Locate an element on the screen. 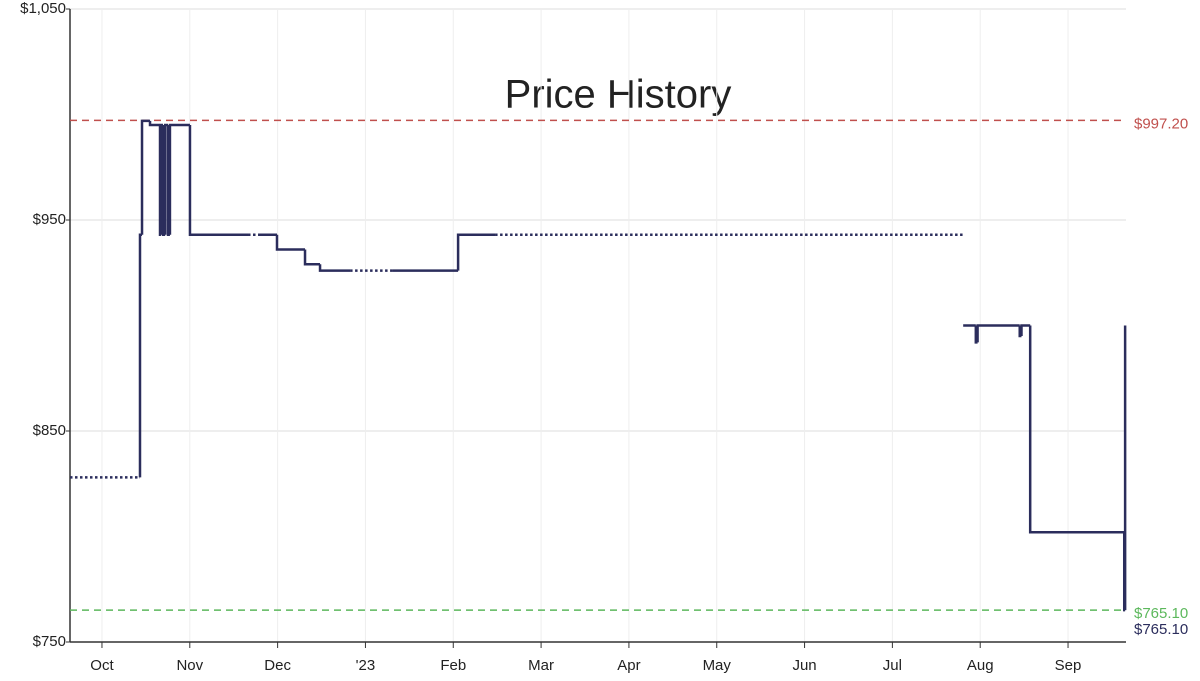 The width and height of the screenshot is (1200, 681). x-tick-label: Jul is located at coordinates (892, 665).